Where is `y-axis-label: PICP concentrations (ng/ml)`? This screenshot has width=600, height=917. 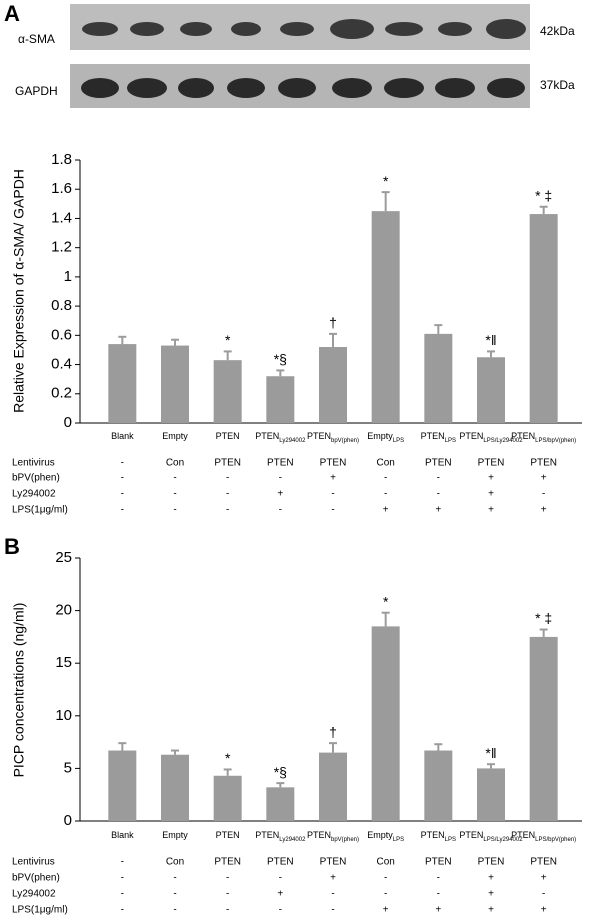
y-axis-label: PICP concentrations (ng/ml) is located at coordinates (19, 690).